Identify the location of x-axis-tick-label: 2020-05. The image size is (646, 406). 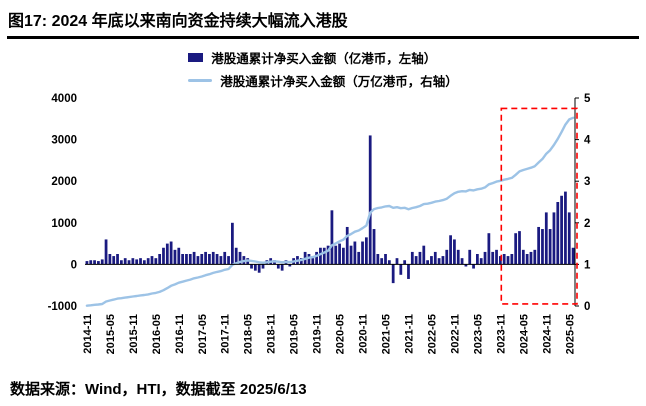
(341, 334).